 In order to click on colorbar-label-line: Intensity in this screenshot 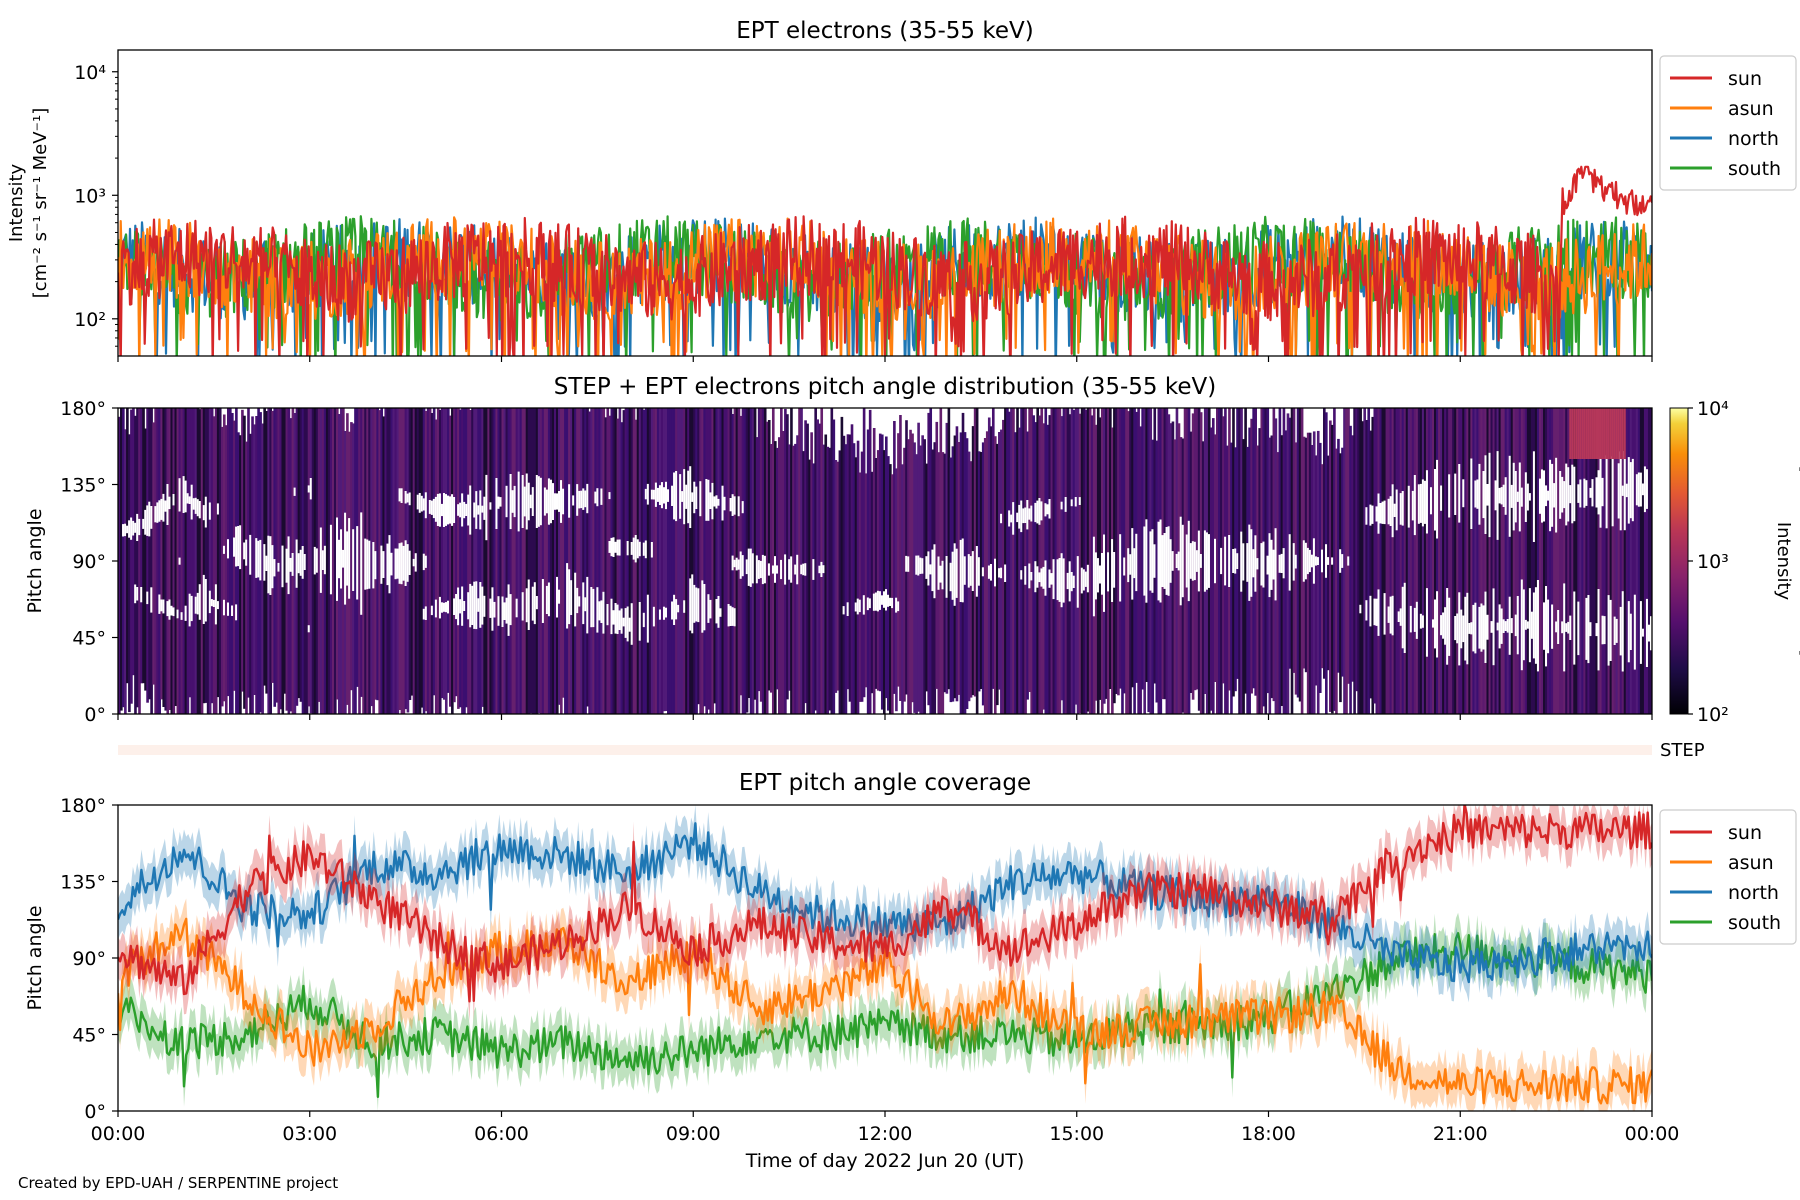, I will do `click(1783, 561)`.